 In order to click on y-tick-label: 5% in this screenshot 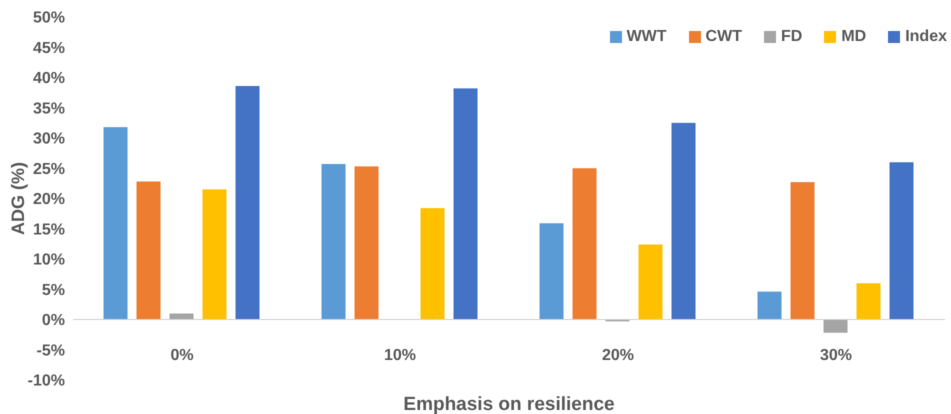, I will do `click(53, 290)`.